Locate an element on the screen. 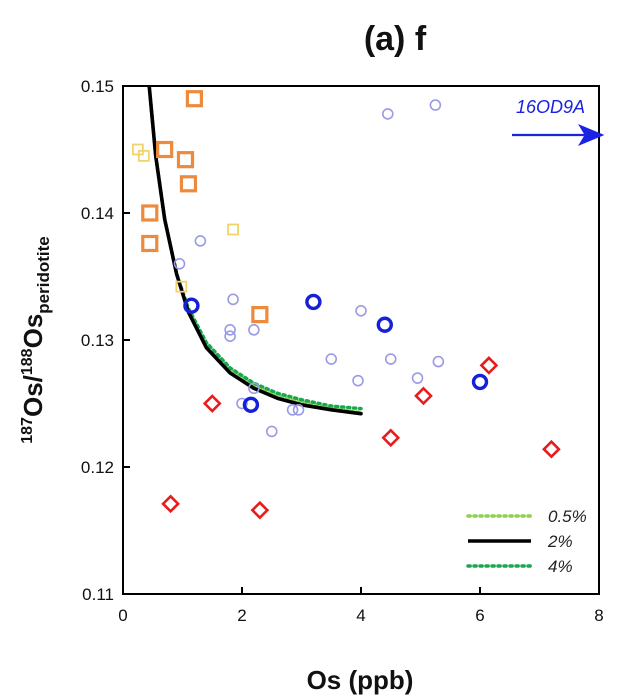 The image size is (623, 700). x-axis-title: Os (ppb) is located at coordinates (360, 680).